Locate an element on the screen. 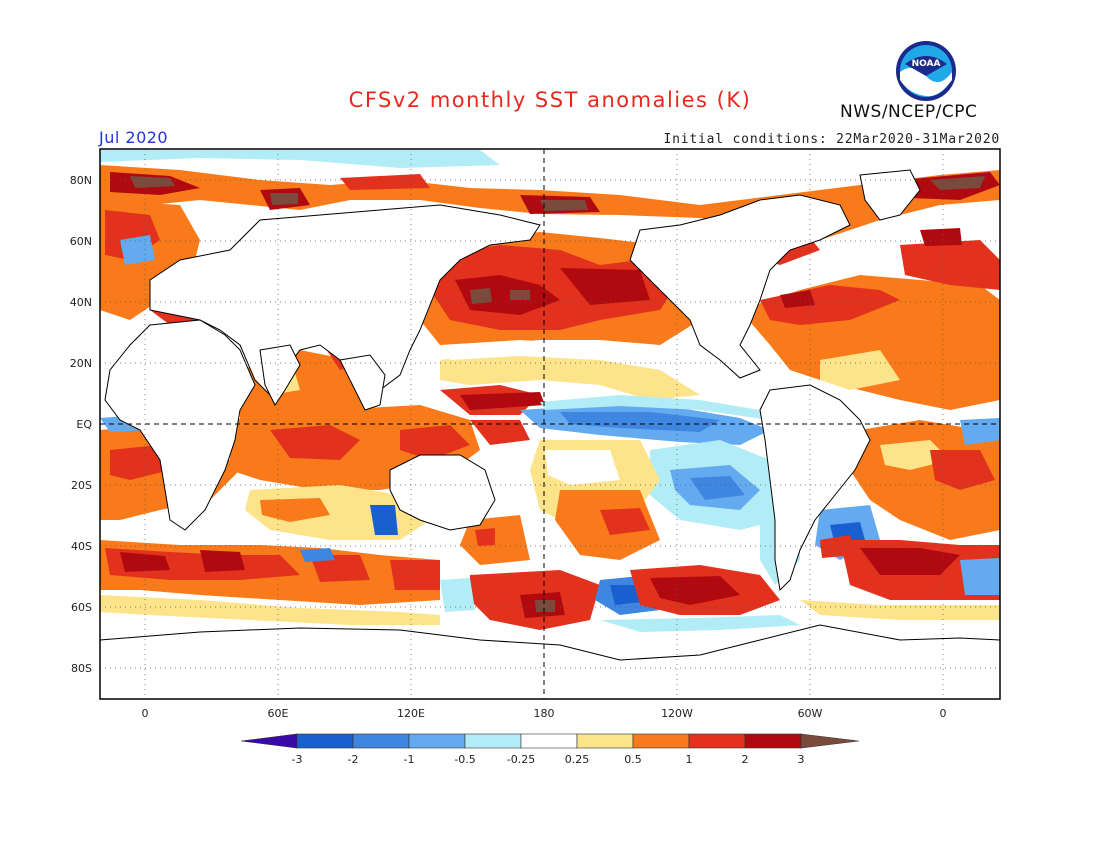 The width and height of the screenshot is (1100, 850). lat-label: EQ is located at coordinates (84, 424).